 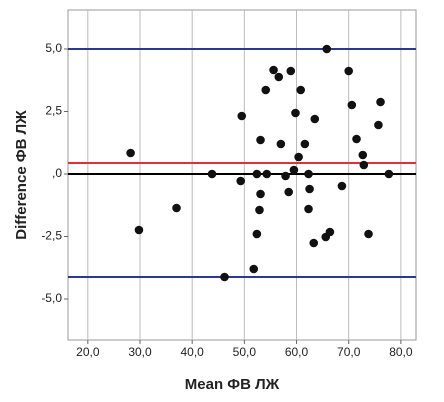 I want to click on x-tick-label: 80,0, so click(x=401, y=352).